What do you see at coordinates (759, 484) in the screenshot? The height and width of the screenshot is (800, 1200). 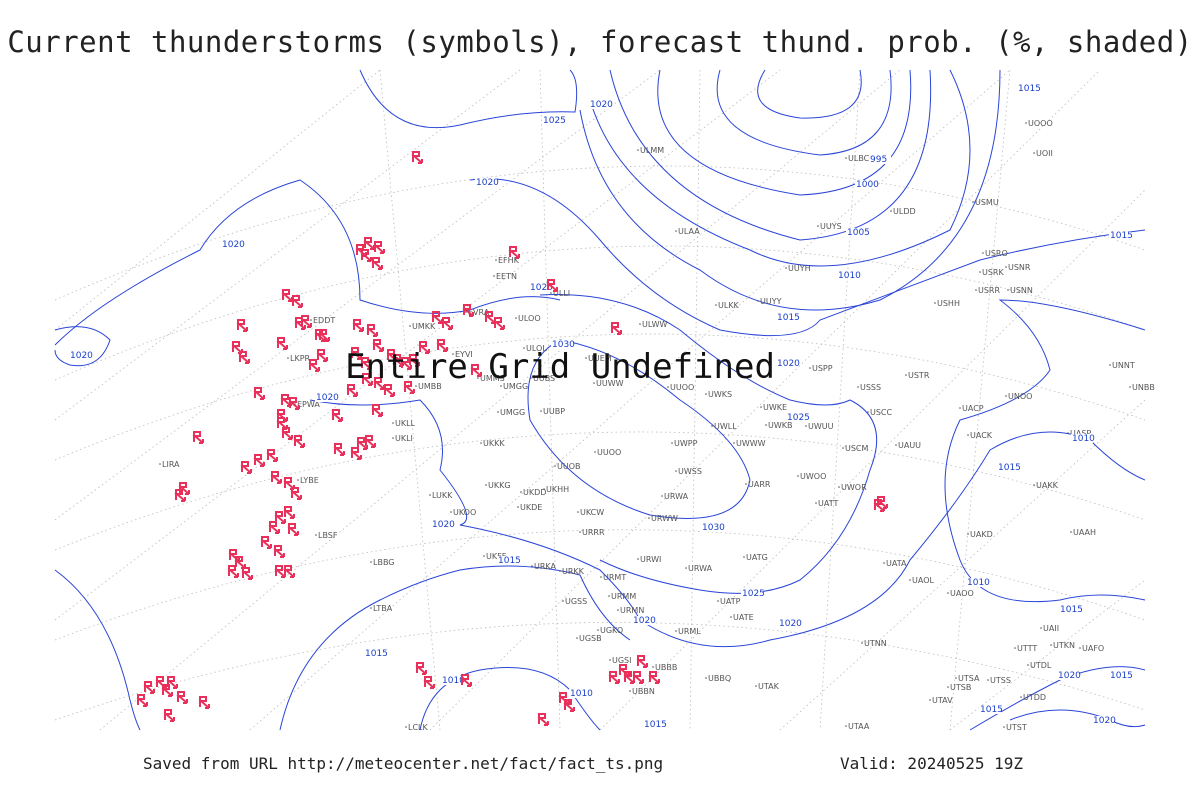 I see `station-label: UARR` at bounding box center [759, 484].